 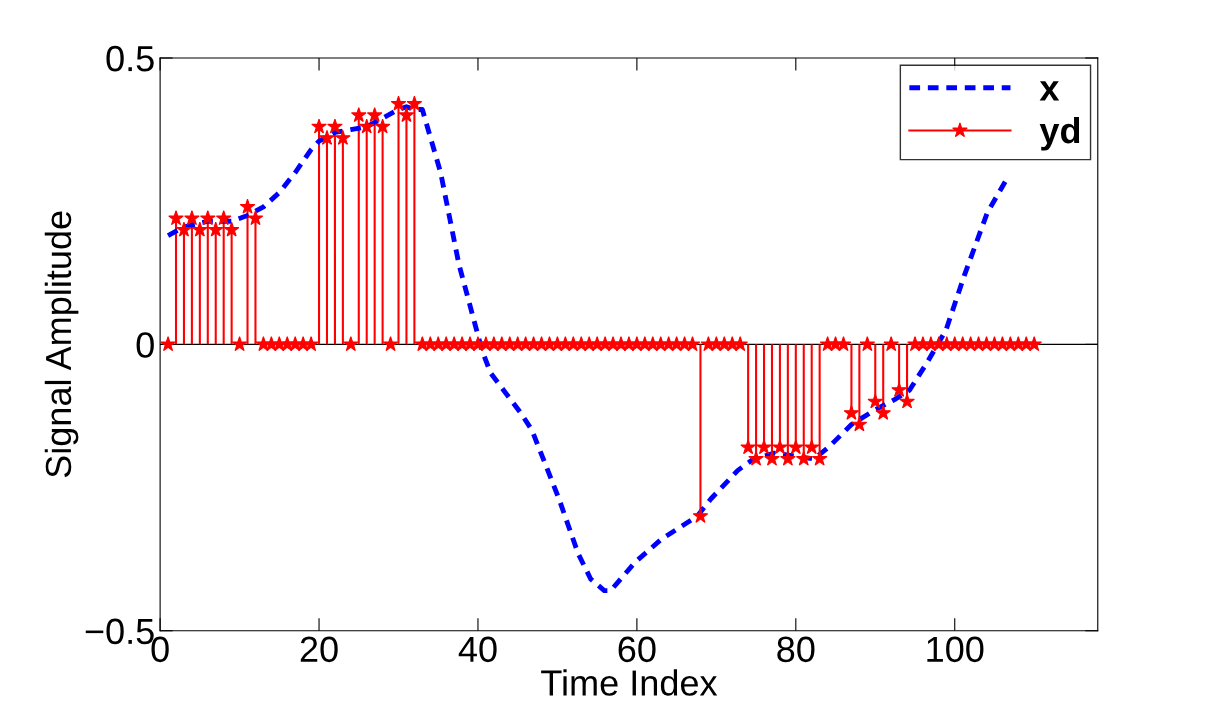 What do you see at coordinates (61, 344) in the screenshot?
I see `y-axis-title: Signal Amplitude` at bounding box center [61, 344].